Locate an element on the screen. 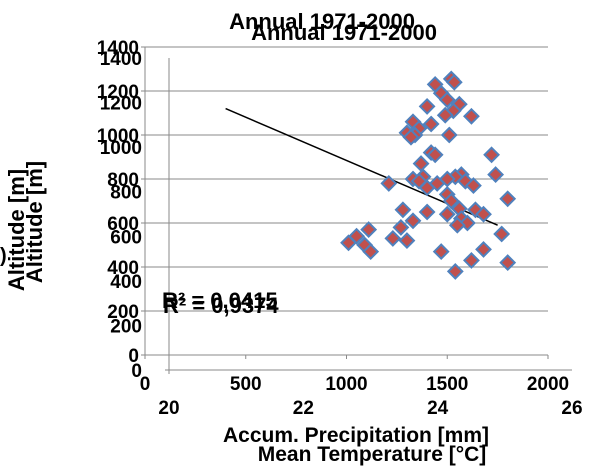 This screenshot has width=589, height=469. y-tick-label-1000: 1000 is located at coordinates (118, 136).